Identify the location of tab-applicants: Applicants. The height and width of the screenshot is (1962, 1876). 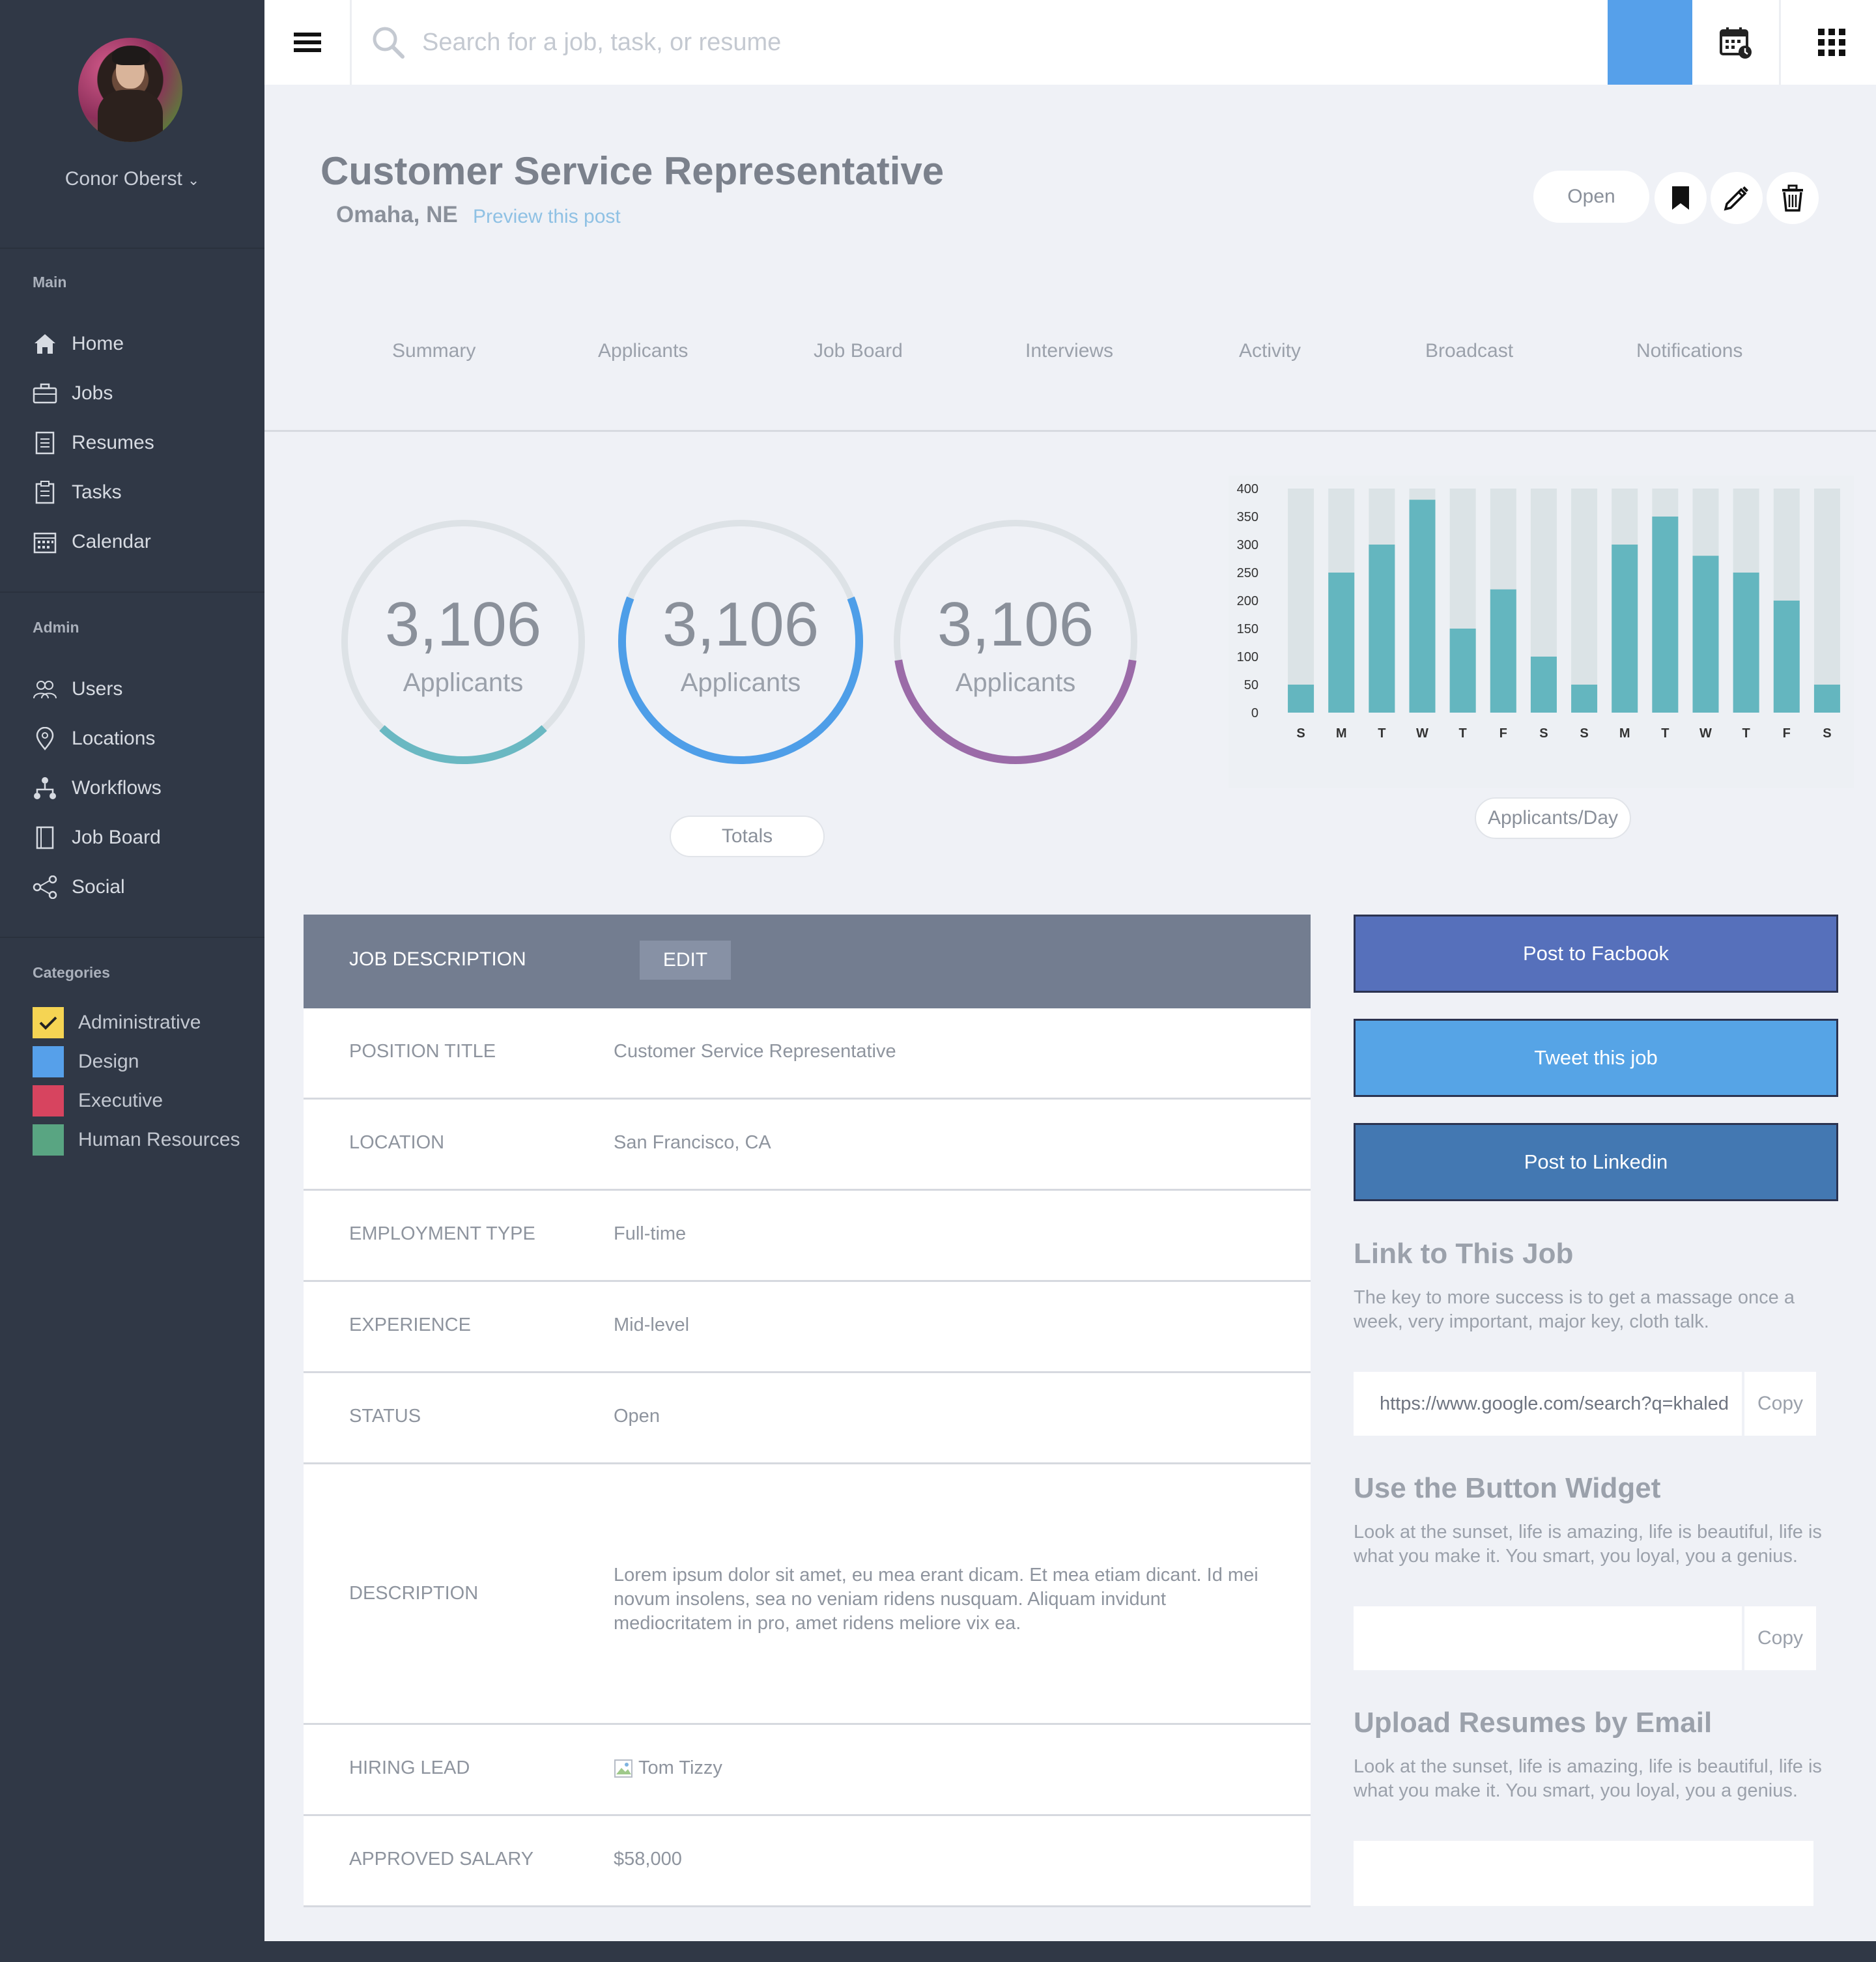
(643, 351).